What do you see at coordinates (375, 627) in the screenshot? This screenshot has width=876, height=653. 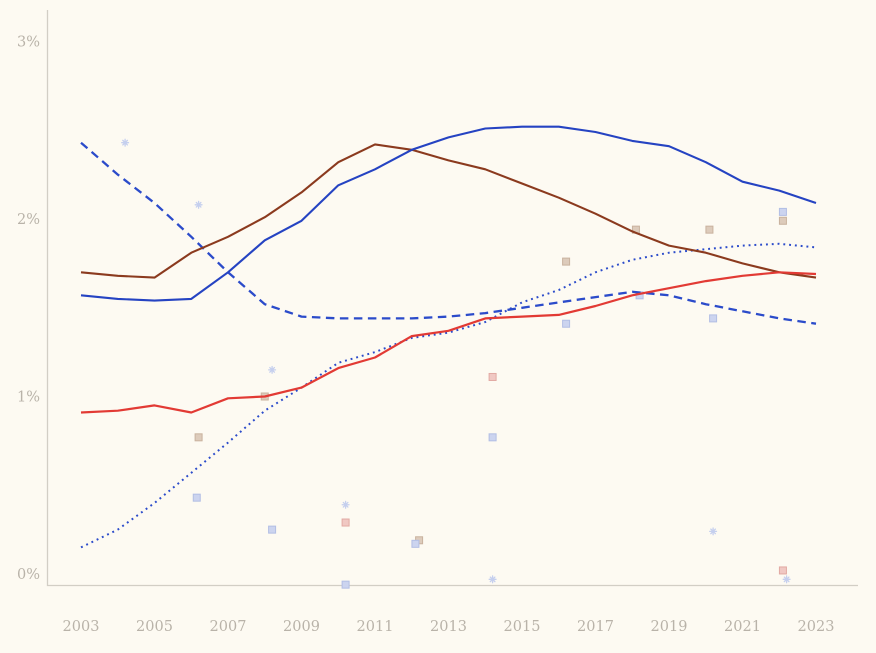 I see `x-tick-label: 2011` at bounding box center [375, 627].